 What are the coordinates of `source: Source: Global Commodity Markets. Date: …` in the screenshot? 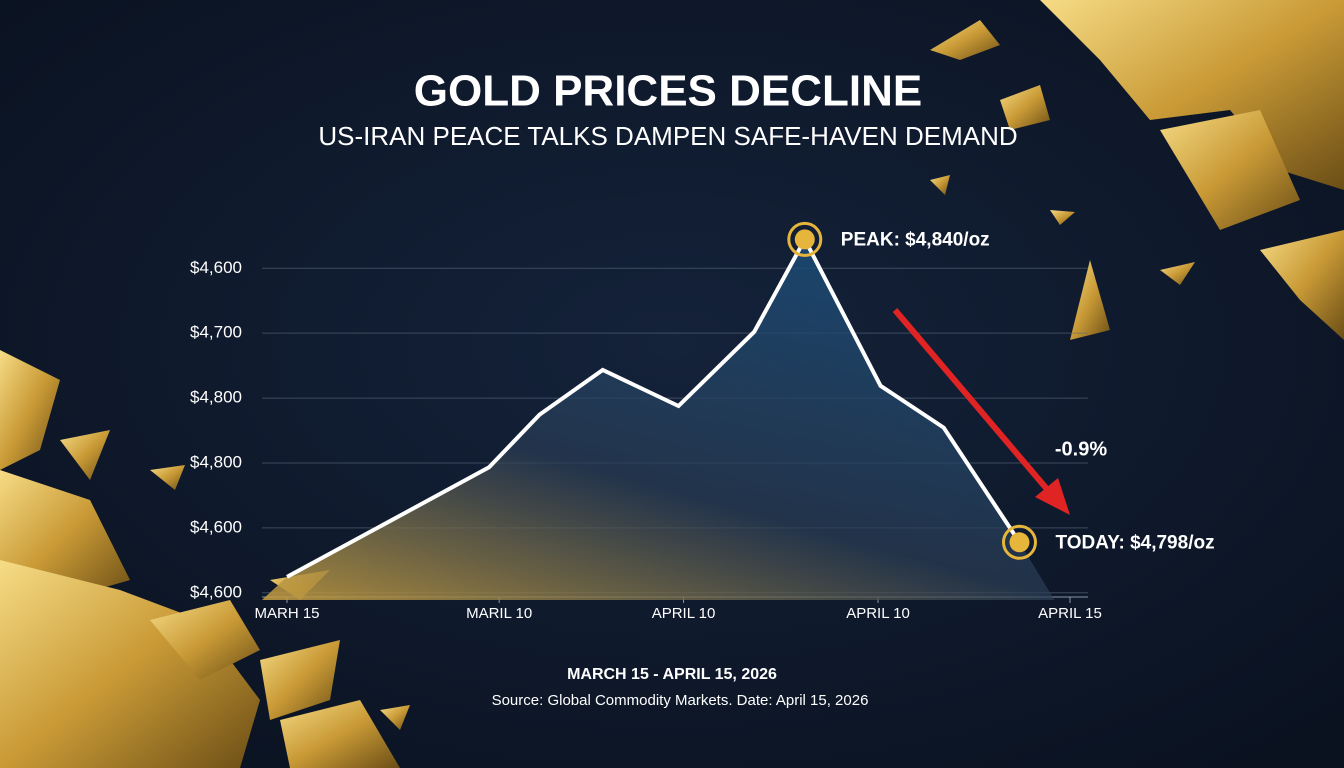 It's located at (680, 700).